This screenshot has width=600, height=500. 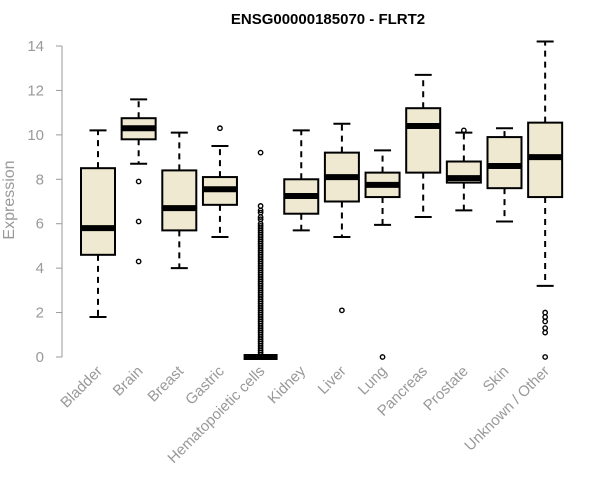 I want to click on x-tick-label-liver: Liver, so click(x=332, y=380).